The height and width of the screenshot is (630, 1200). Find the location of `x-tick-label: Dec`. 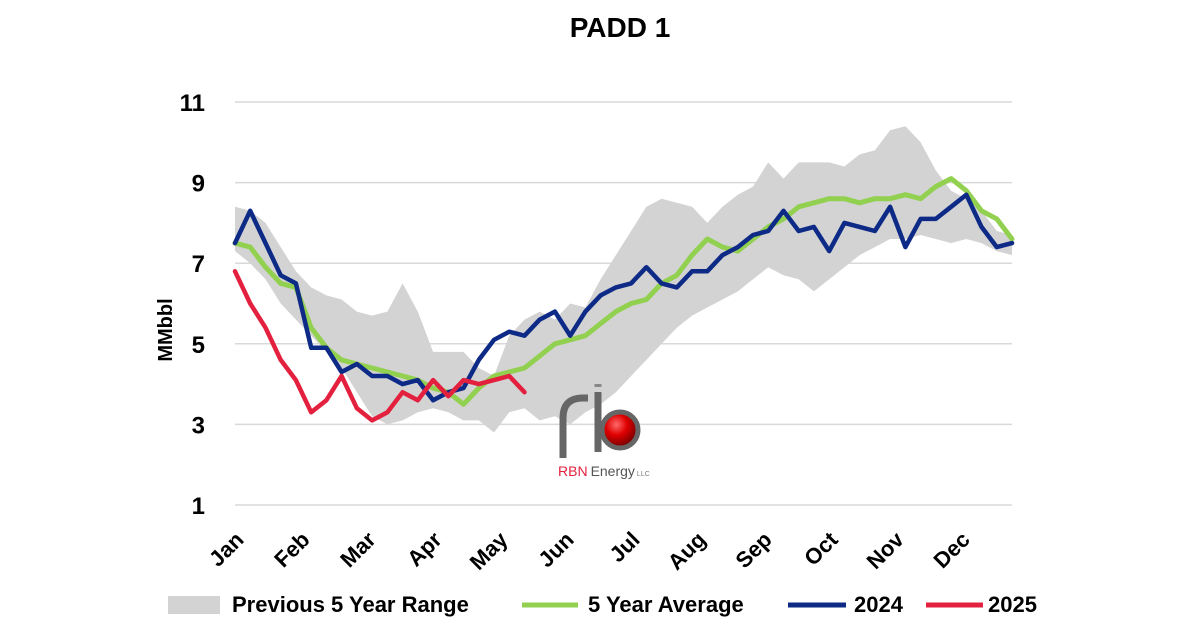

x-tick-label: Dec is located at coordinates (952, 550).